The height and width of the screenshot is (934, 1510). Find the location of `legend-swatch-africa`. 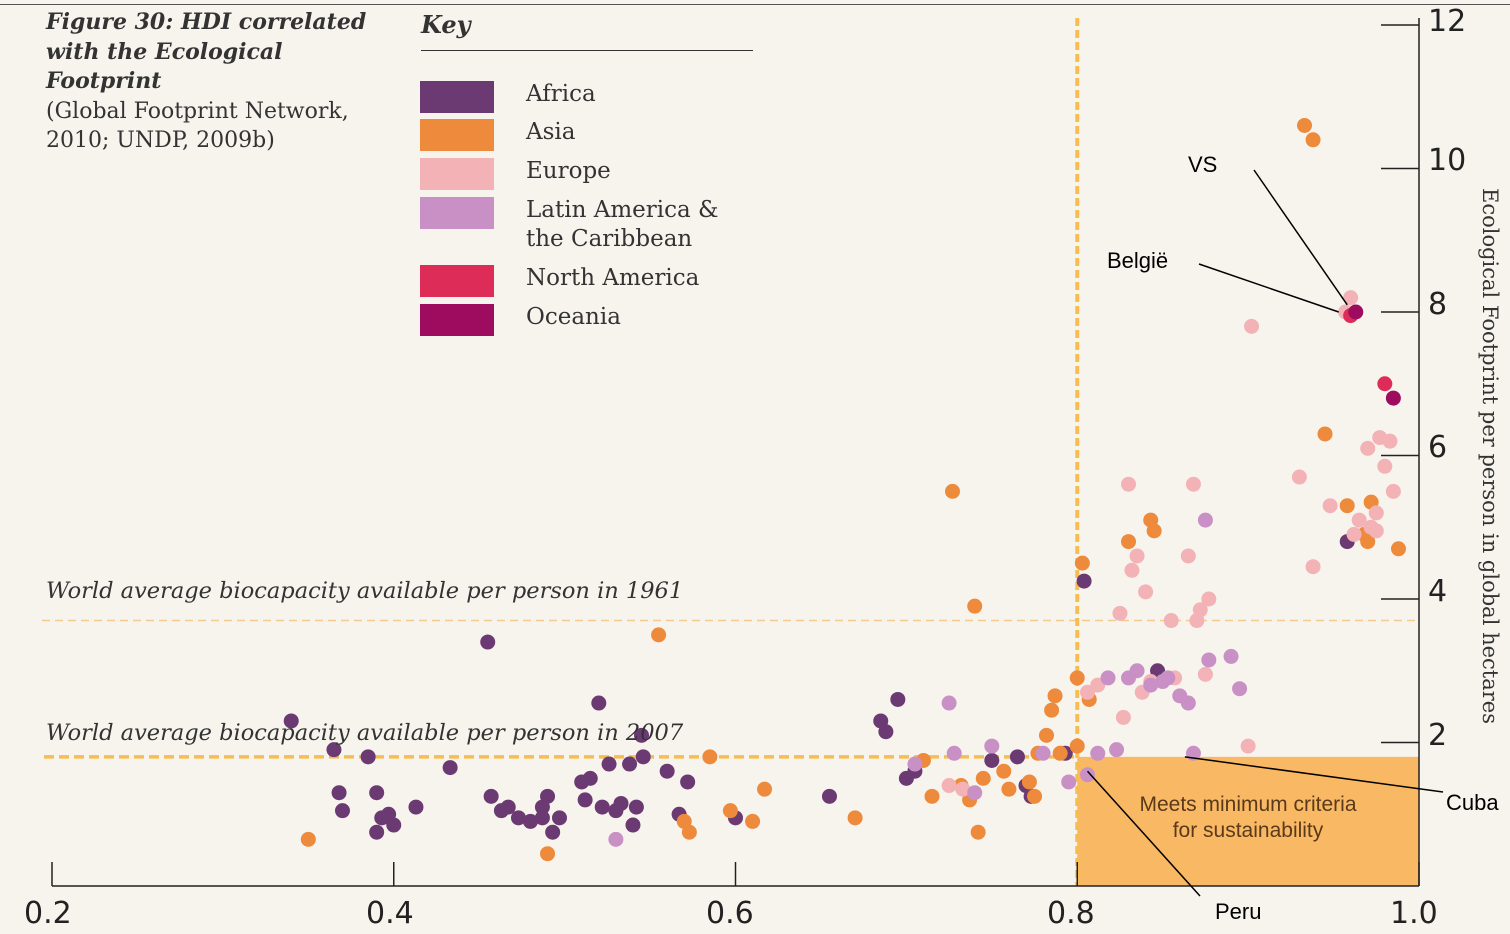

legend-swatch-africa is located at coordinates (457, 97).